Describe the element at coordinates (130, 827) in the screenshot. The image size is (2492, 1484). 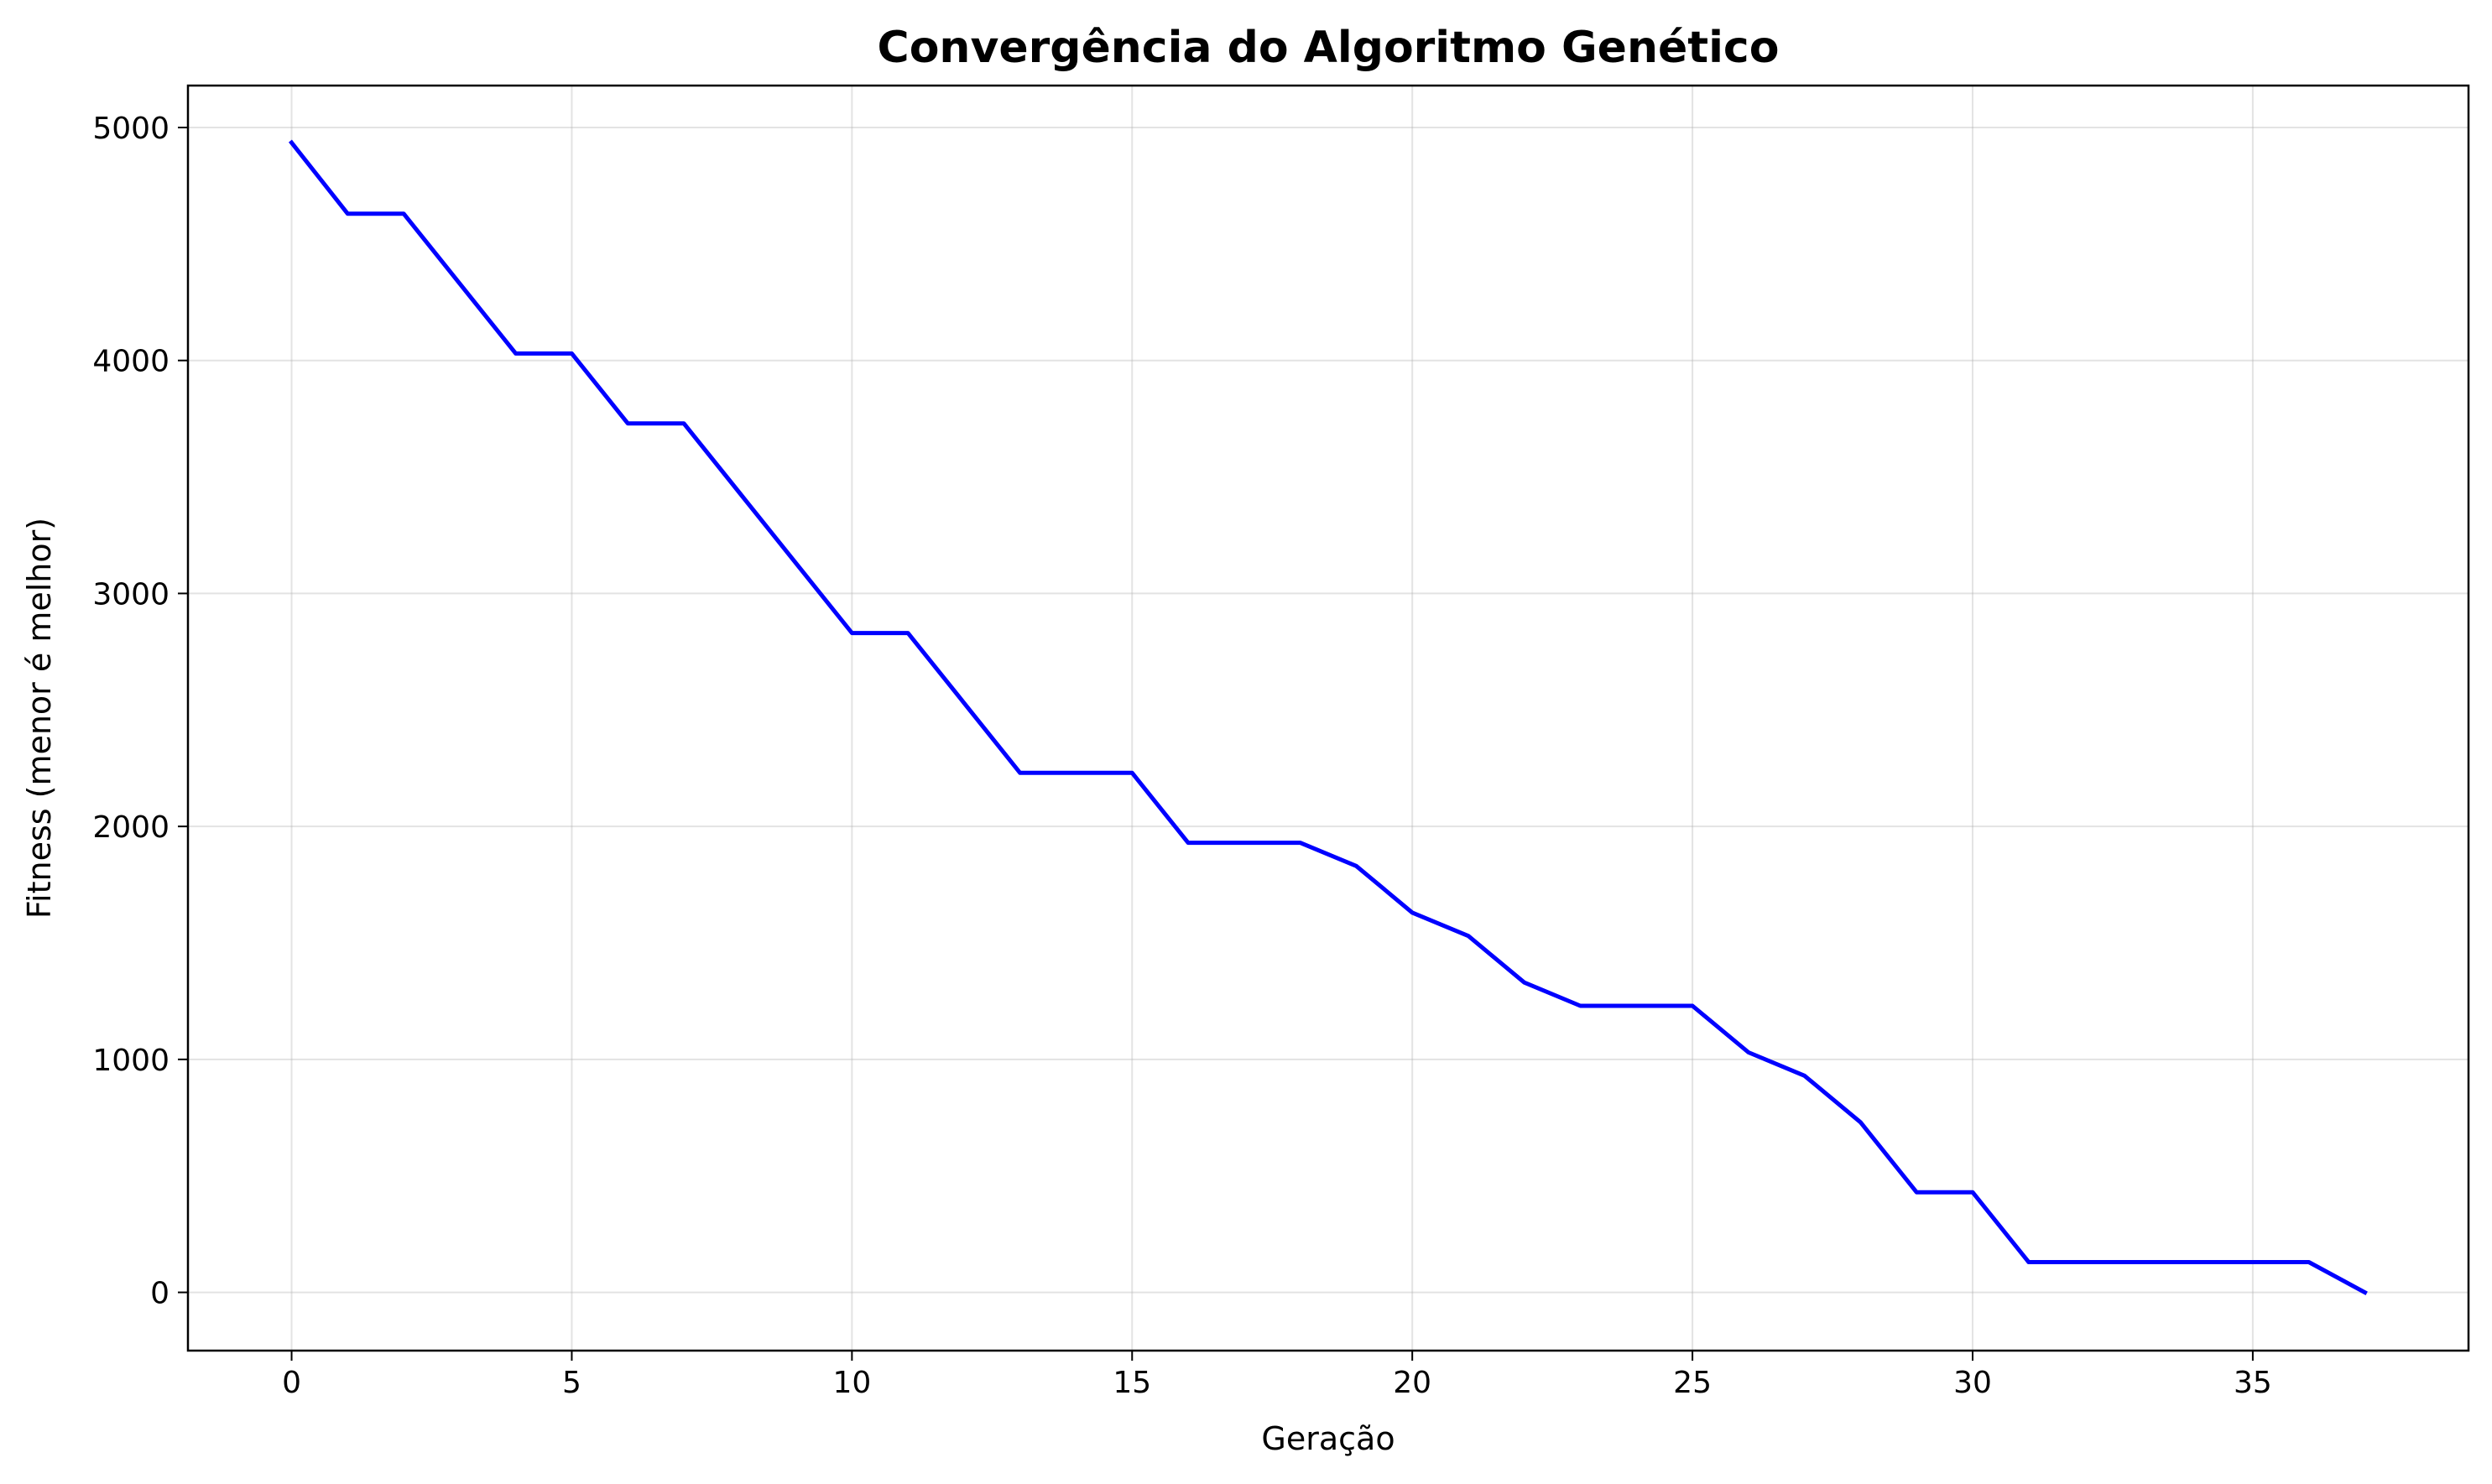
I see `y-tick-label: 2000` at that location.